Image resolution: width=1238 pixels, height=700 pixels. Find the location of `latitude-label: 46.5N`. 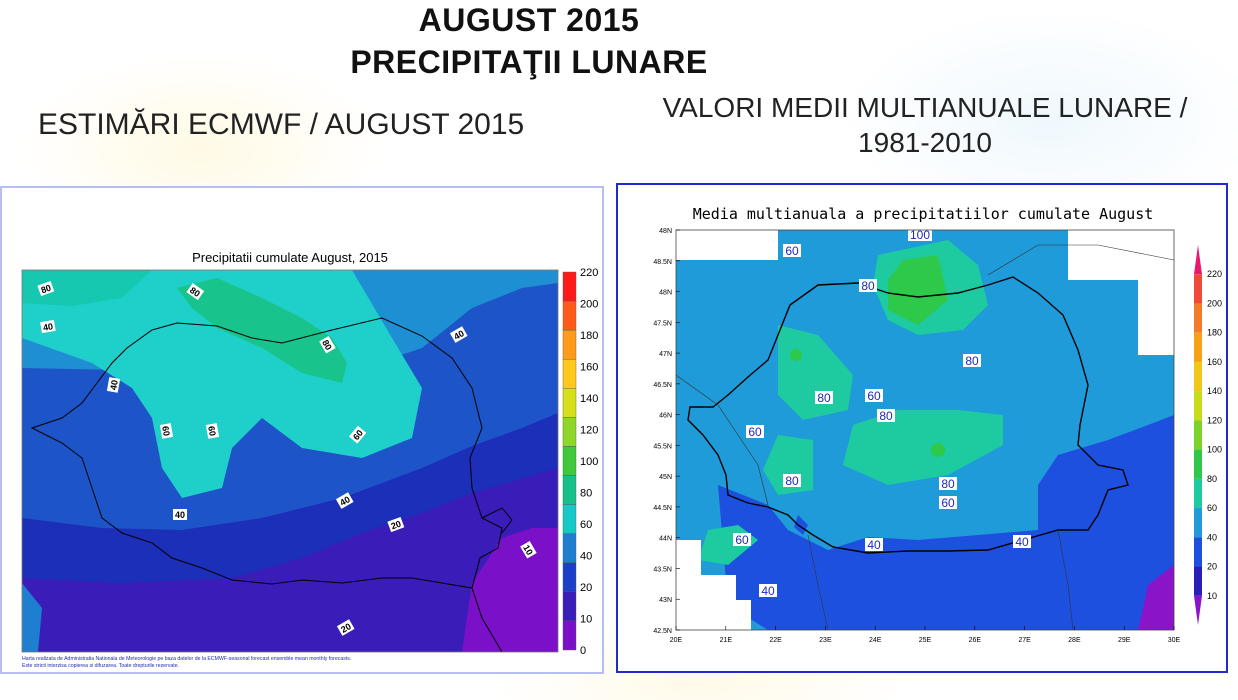

latitude-label: 46.5N is located at coordinates (662, 385).